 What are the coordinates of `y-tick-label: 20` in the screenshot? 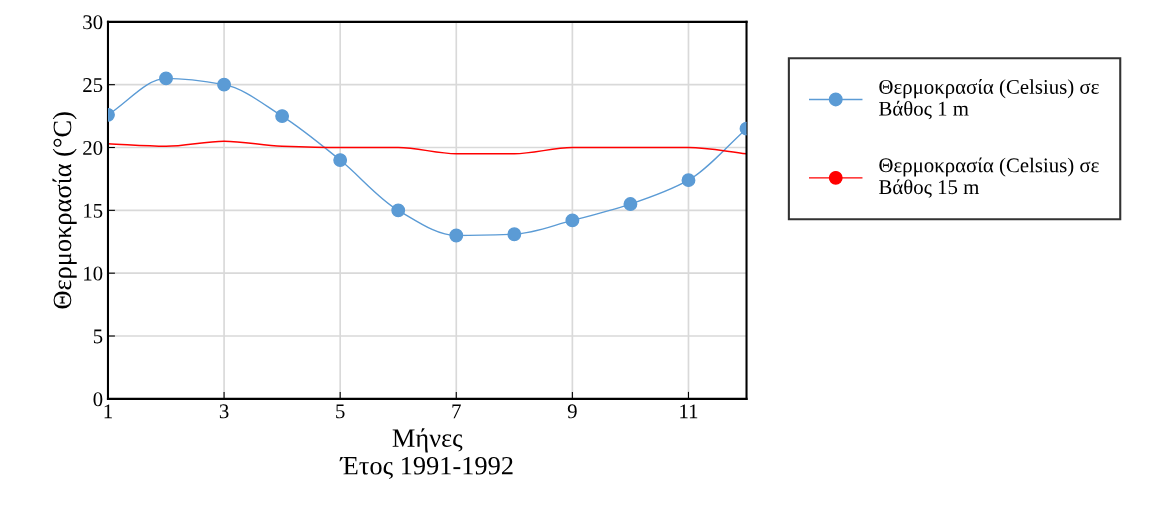 It's located at (93, 147).